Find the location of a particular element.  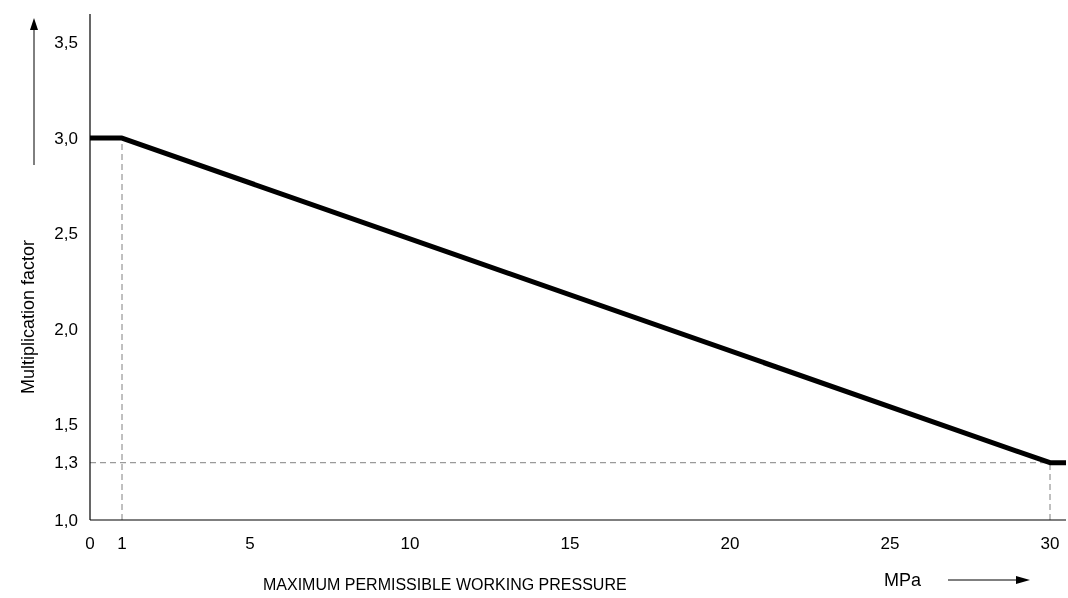

x-tick-label: 30 is located at coordinates (1050, 543).